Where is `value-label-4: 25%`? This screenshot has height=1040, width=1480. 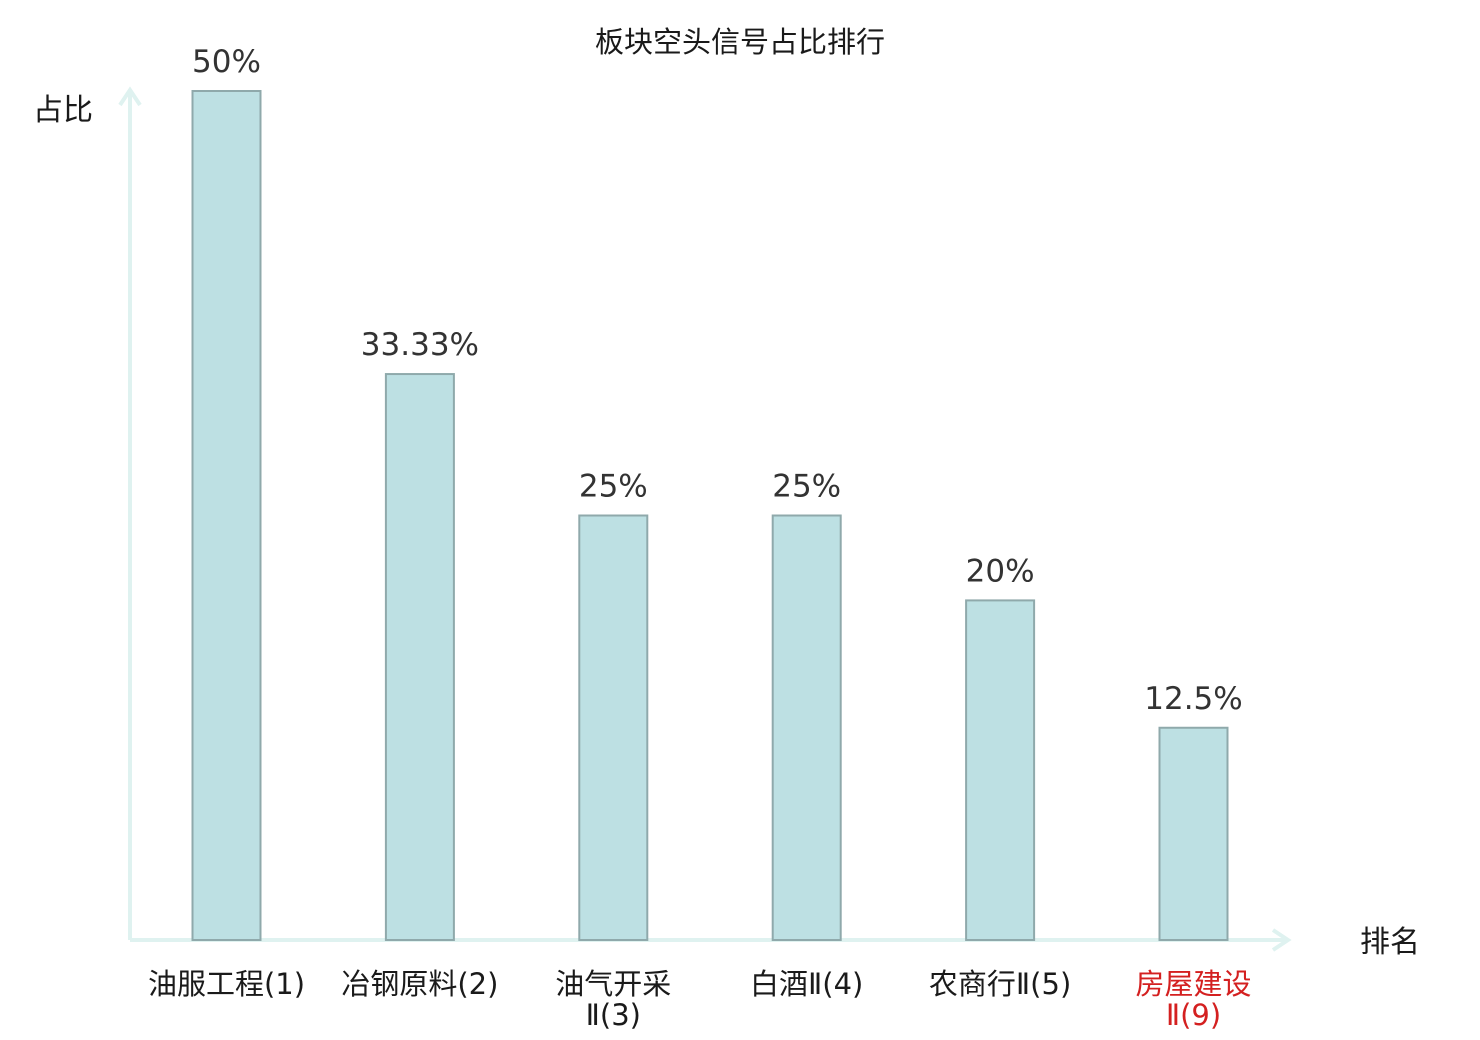 value-label-4: 25% is located at coordinates (806, 487).